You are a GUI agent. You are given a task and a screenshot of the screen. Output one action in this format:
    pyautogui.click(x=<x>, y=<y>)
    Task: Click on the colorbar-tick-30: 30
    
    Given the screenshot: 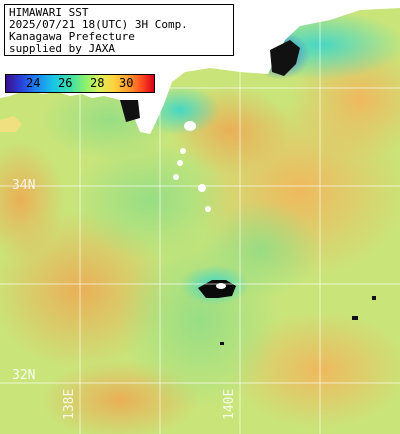 What is the action you would take?
    pyautogui.click(x=126, y=83)
    